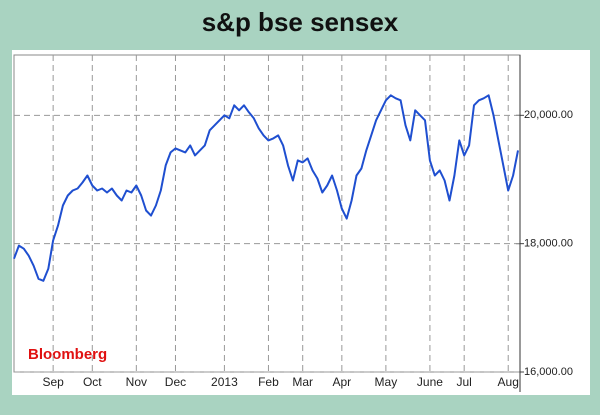  Describe the element at coordinates (175, 382) in the screenshot. I see `x-tick-label: Dec` at that location.